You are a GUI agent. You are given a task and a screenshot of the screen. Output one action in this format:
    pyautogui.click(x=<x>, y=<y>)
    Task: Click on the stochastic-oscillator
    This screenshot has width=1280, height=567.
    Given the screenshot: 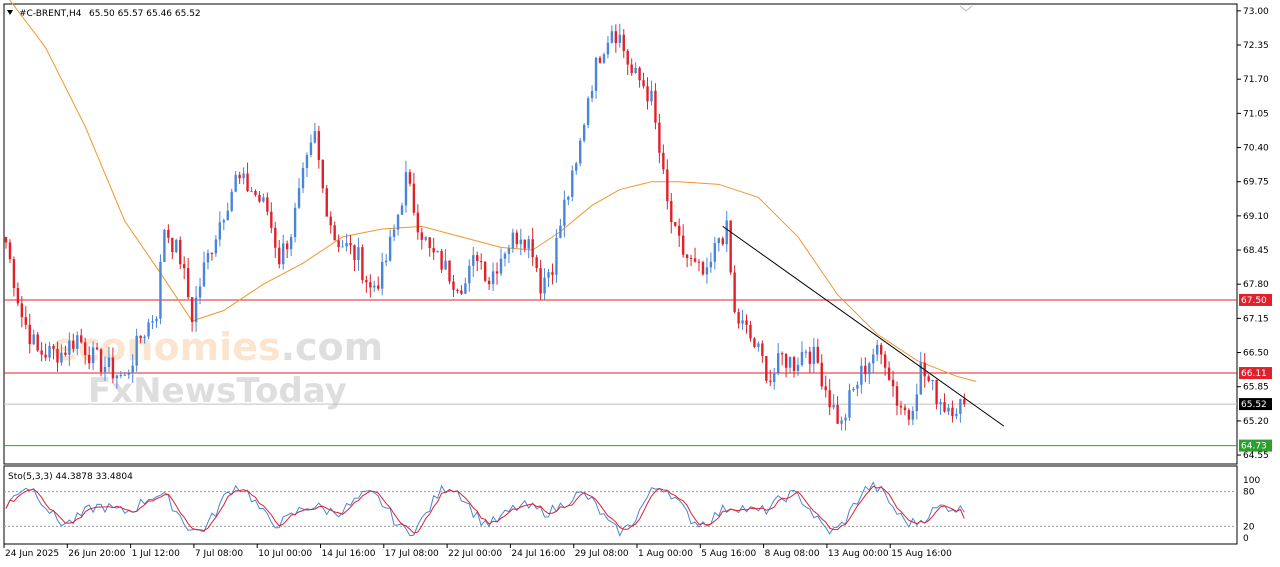 What is the action you would take?
    pyautogui.click(x=620, y=509)
    